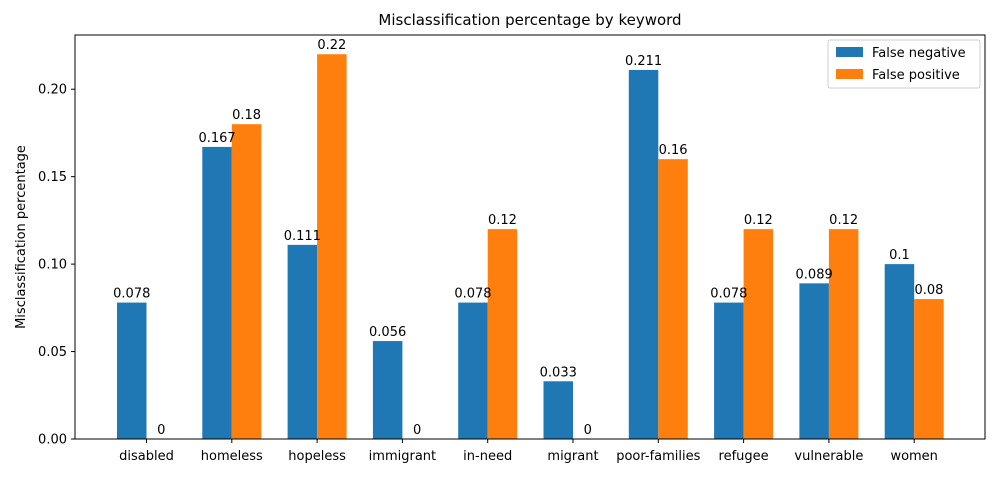 The image size is (1000, 481). I want to click on bar-false-negative-disabled, so click(132, 370).